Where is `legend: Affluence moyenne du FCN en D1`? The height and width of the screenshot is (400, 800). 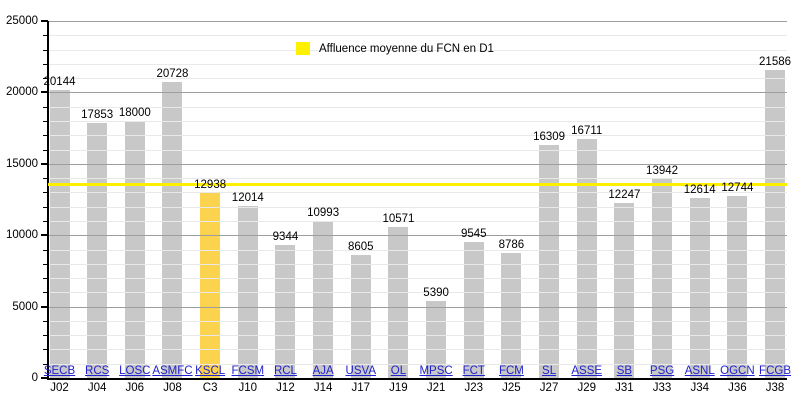
legend: Affluence moyenne du FCN en D1 is located at coordinates (395, 48).